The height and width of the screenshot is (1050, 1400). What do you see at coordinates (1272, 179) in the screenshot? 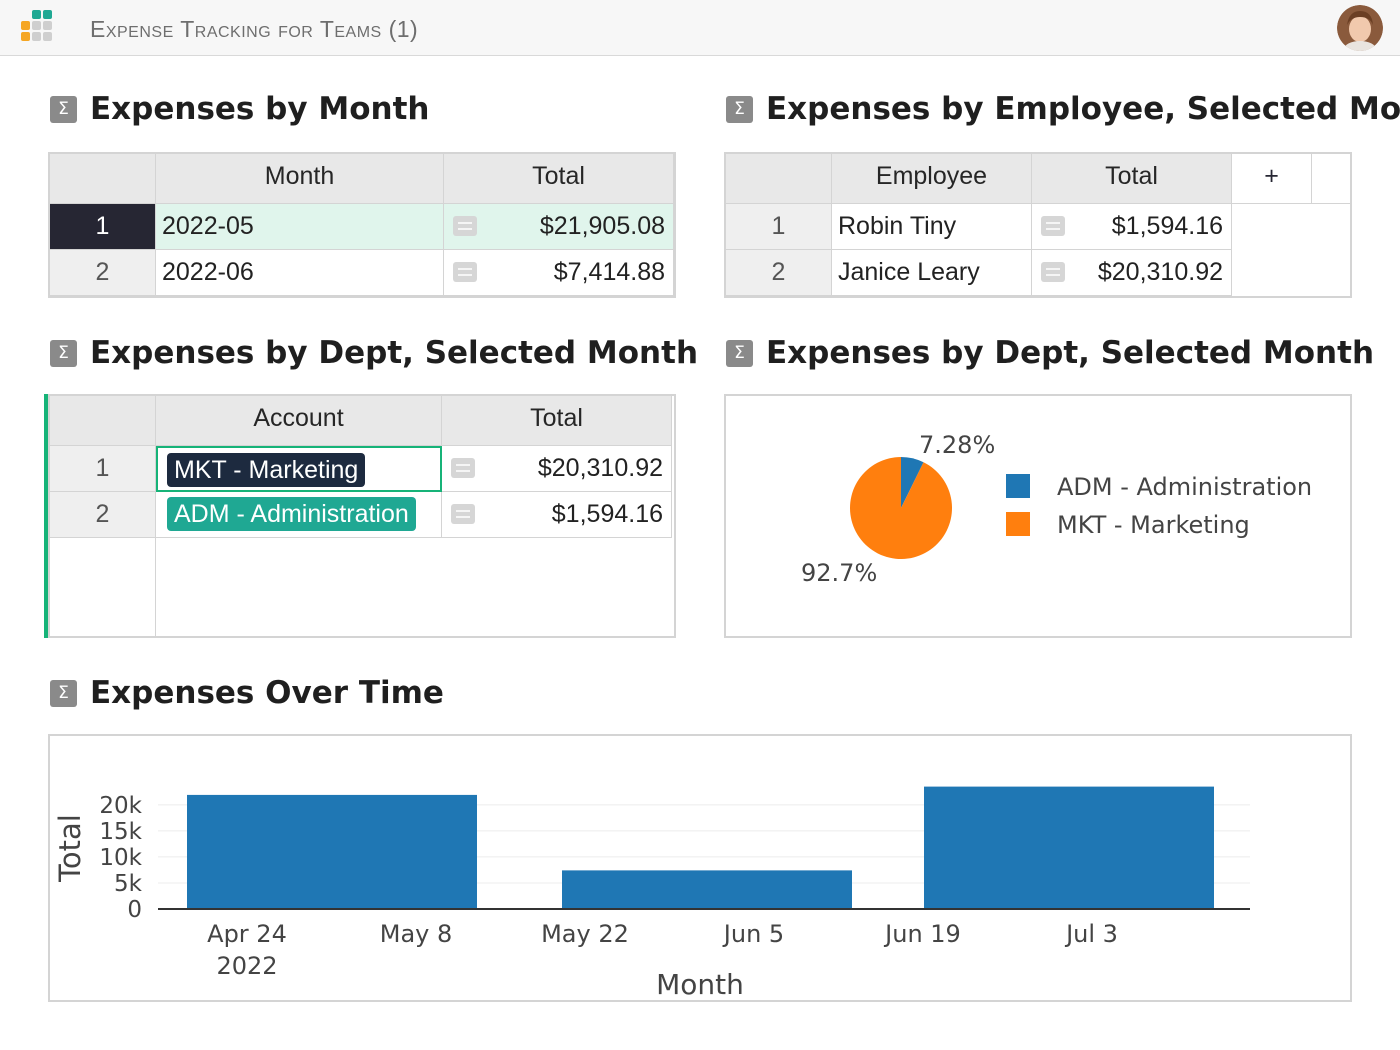
I see `add-column-button: +` at bounding box center [1272, 179].